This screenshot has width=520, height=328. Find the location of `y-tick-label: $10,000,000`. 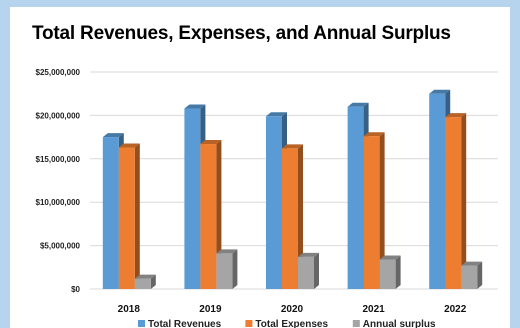

y-tick-label: $10,000,000 is located at coordinates (58, 202).